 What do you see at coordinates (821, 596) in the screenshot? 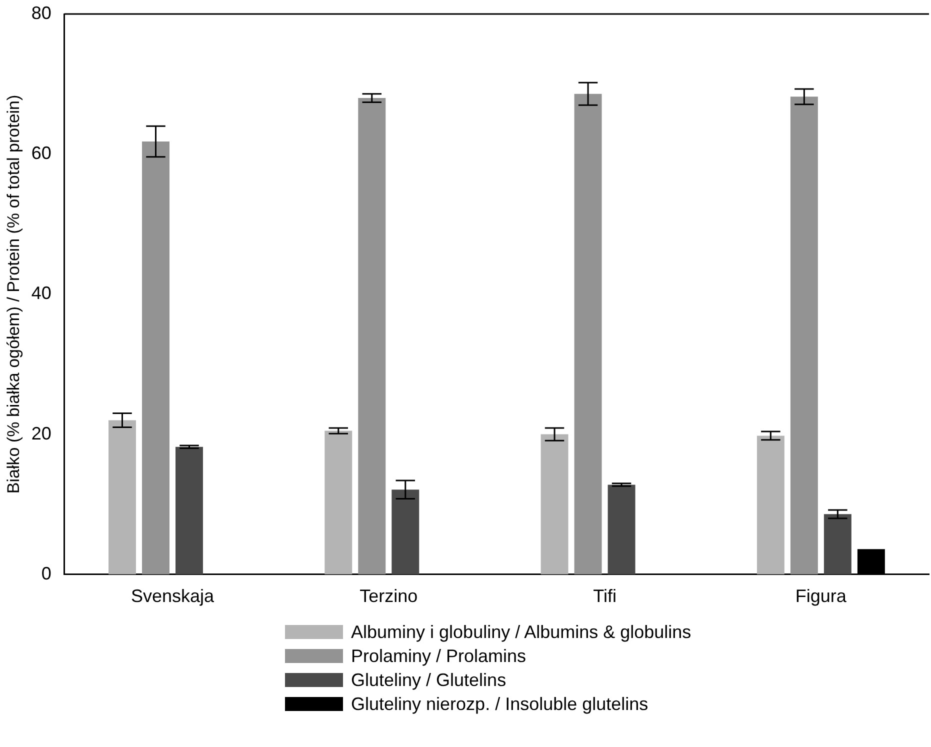
I see `x-tick-label: Figura` at bounding box center [821, 596].